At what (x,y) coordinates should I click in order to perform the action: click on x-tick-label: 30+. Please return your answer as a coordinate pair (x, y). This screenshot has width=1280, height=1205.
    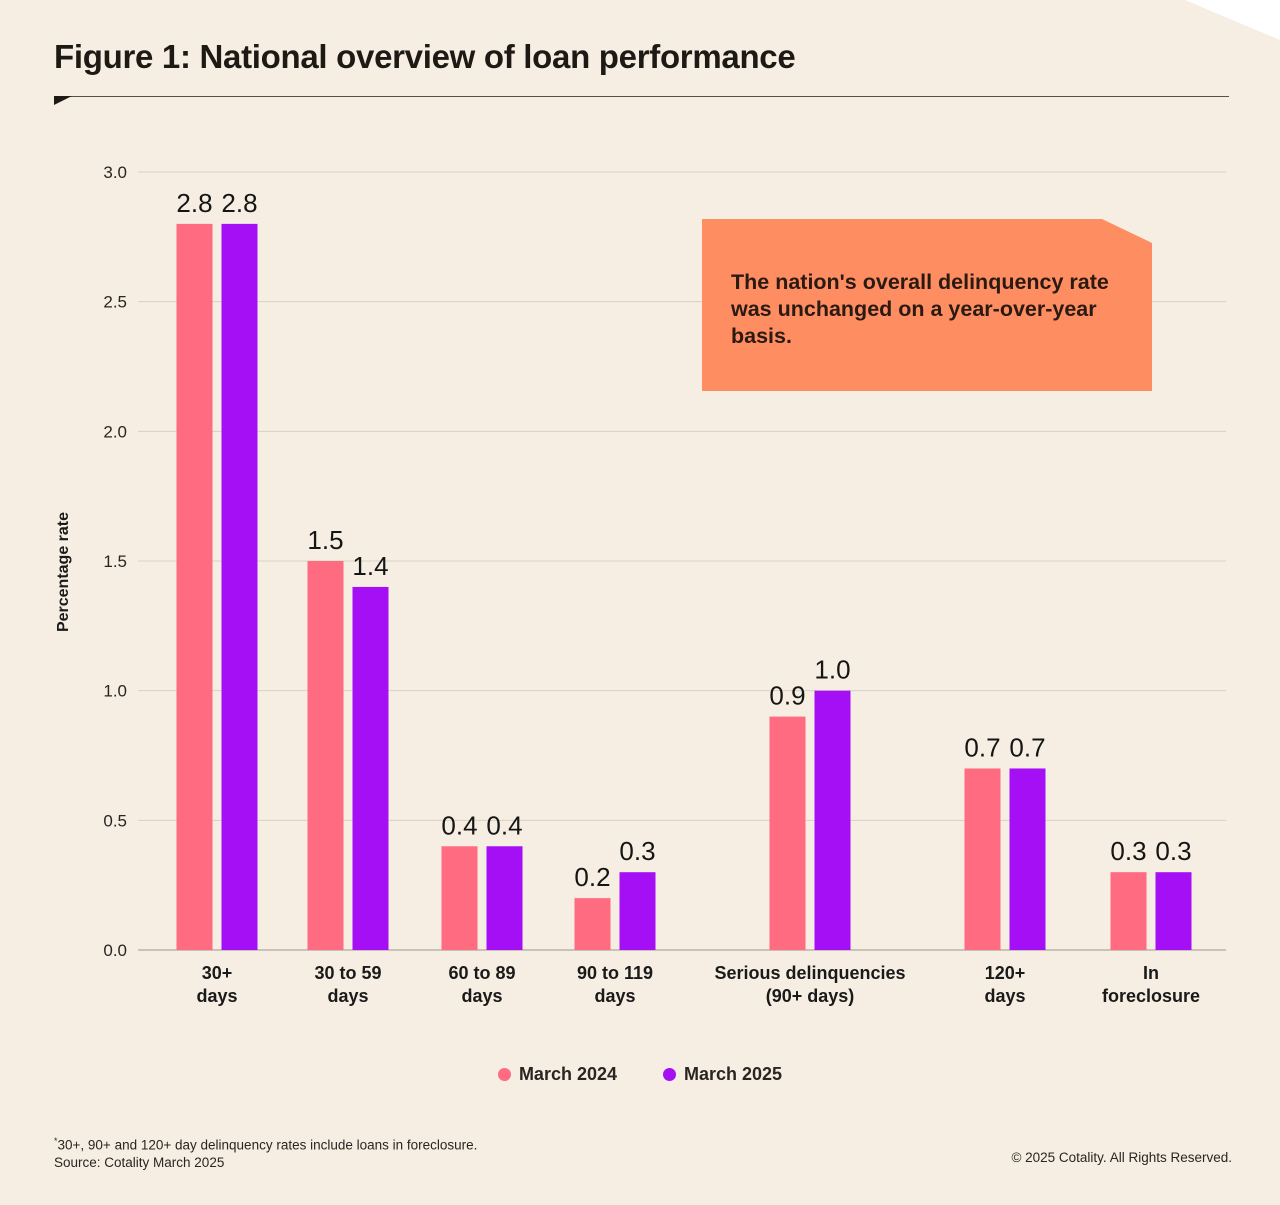
    Looking at the image, I should click on (217, 973).